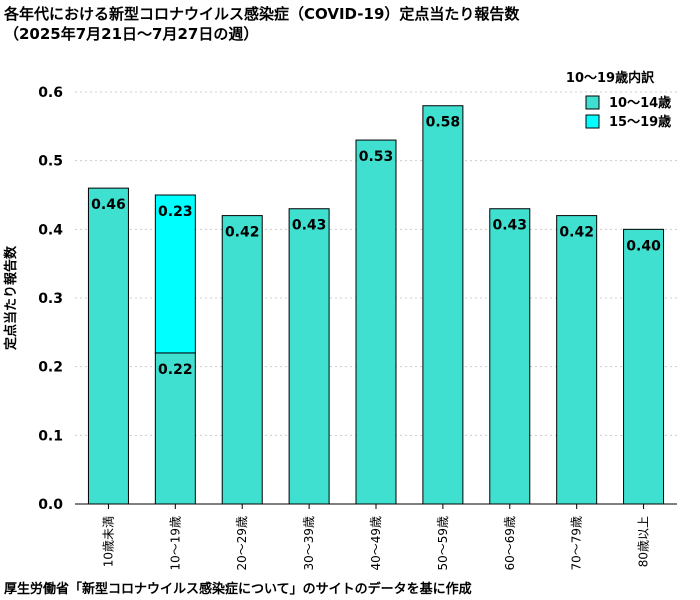 Image resolution: width=700 pixels, height=600 pixels. Describe the element at coordinates (640, 103) in the screenshot. I see `legend-label: 10〜14歳` at that location.